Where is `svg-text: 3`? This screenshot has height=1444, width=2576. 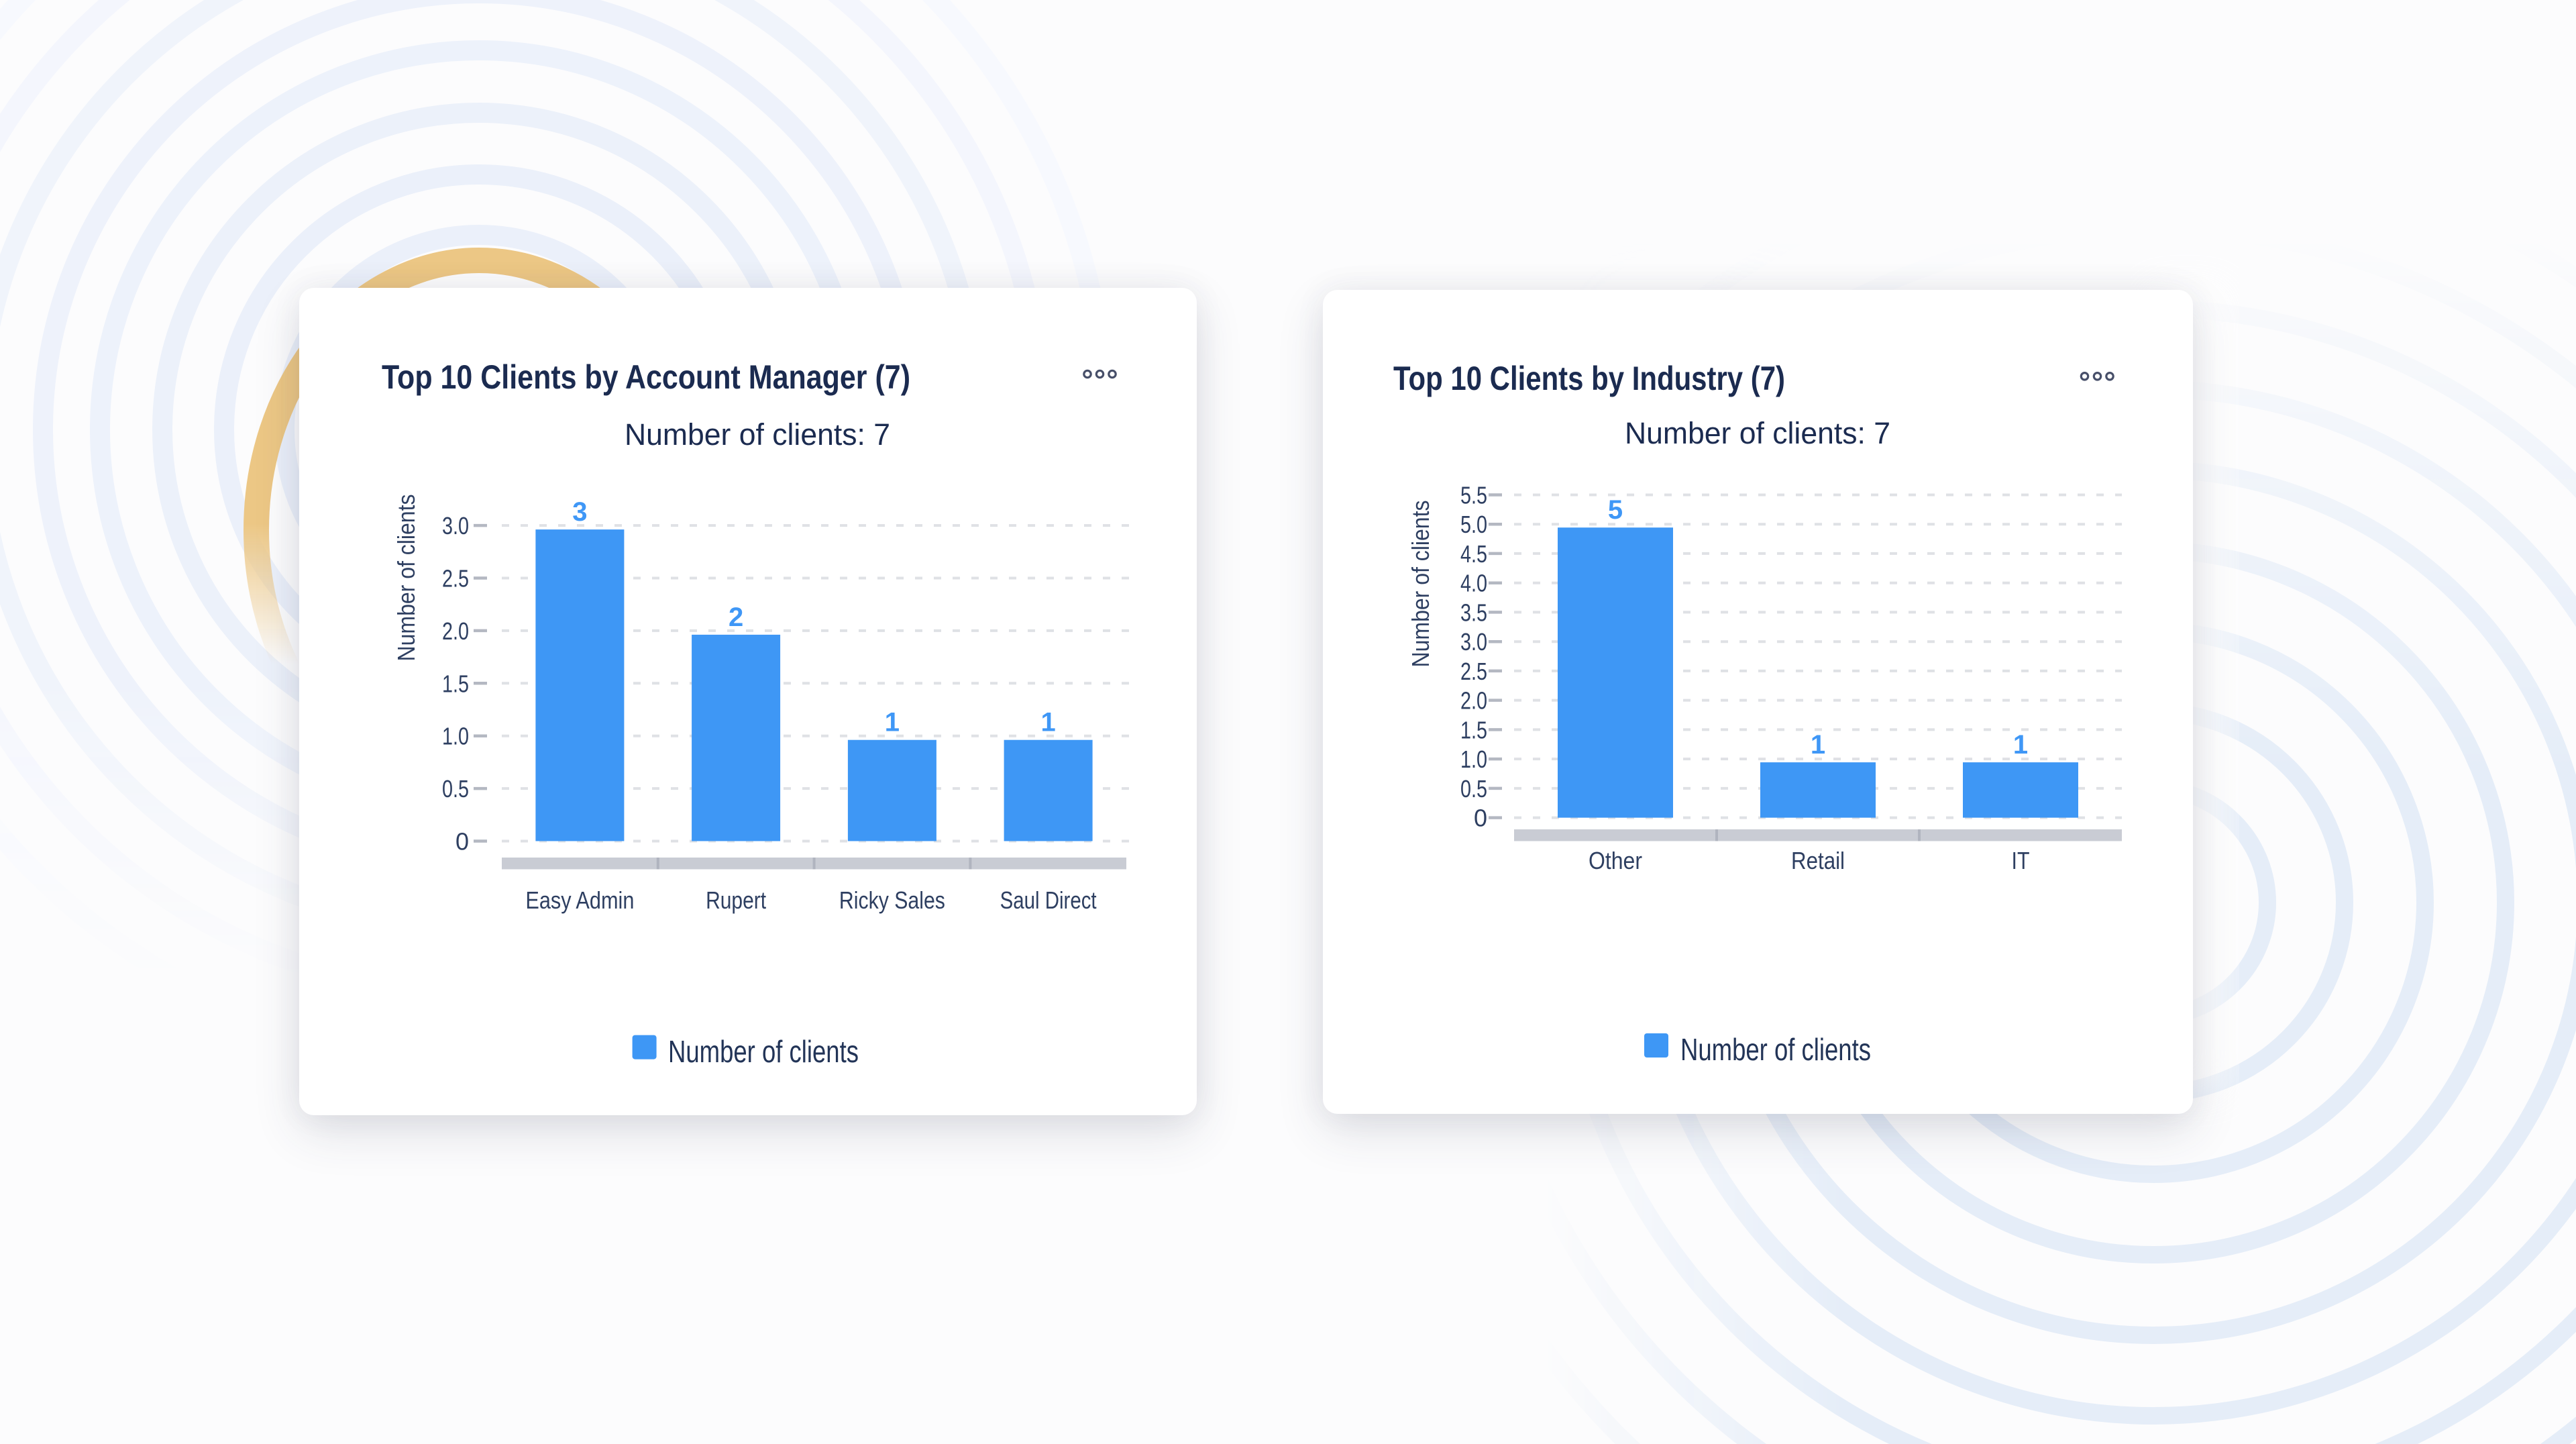
svg-text: 3 is located at coordinates (579, 512).